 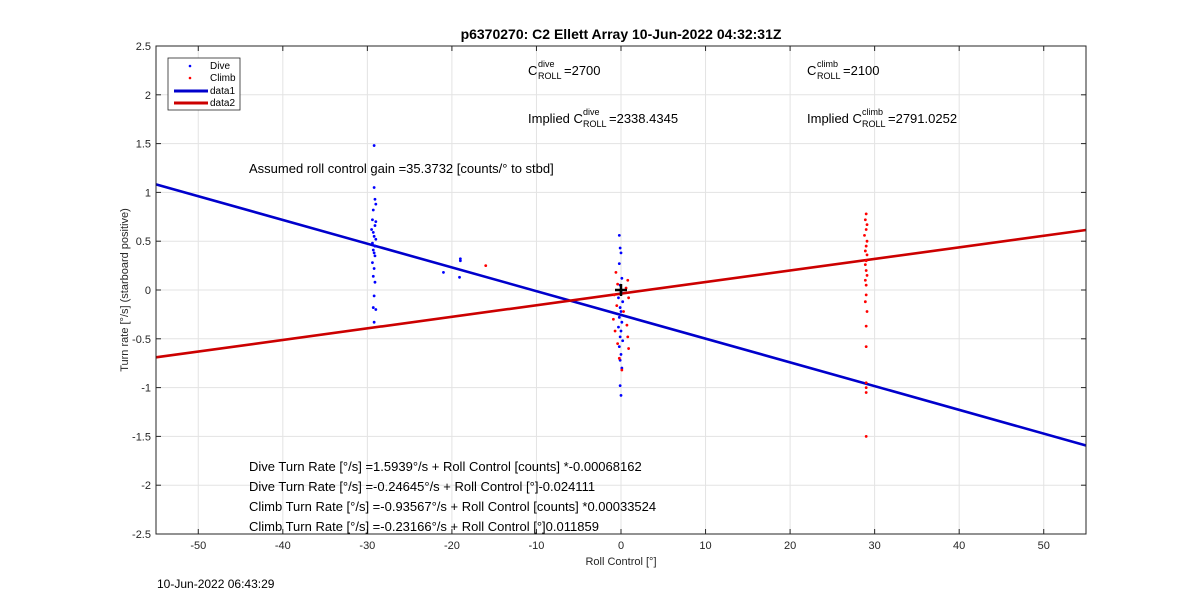 What do you see at coordinates (204, 84) in the screenshot?
I see `legend: Dive Climb data1 data2` at bounding box center [204, 84].